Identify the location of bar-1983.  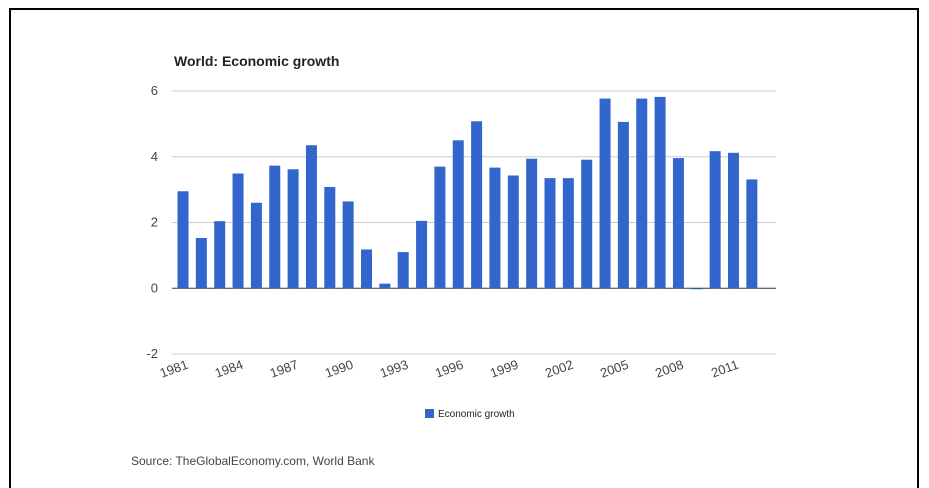
(220, 255).